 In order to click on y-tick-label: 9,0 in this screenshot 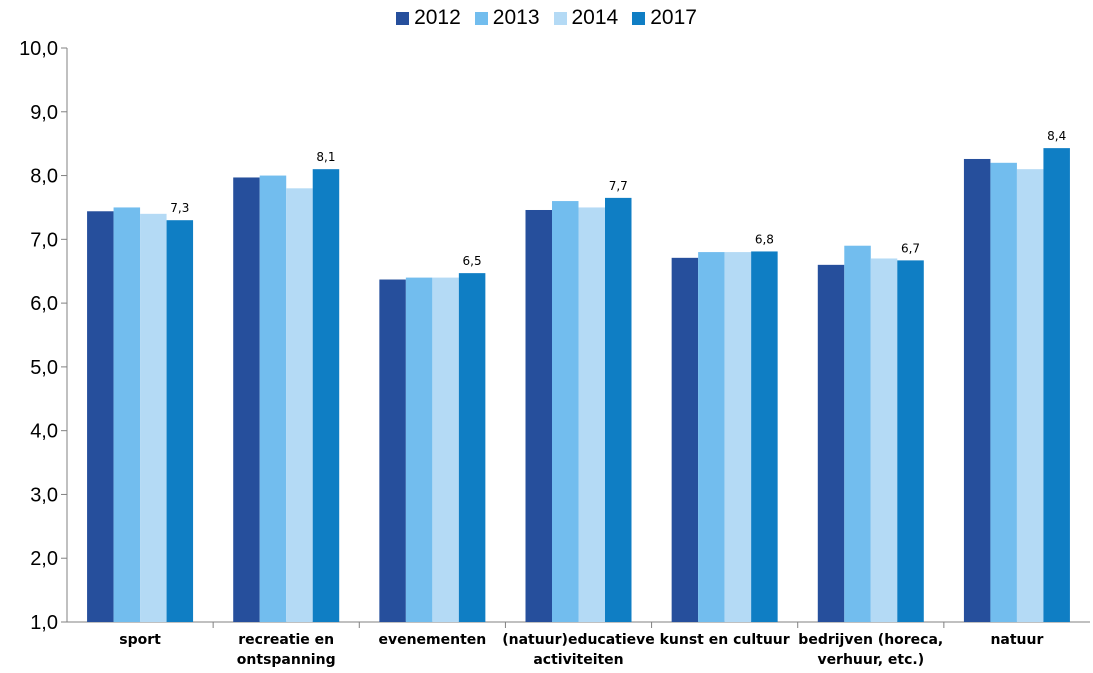, I will do `click(44, 113)`.